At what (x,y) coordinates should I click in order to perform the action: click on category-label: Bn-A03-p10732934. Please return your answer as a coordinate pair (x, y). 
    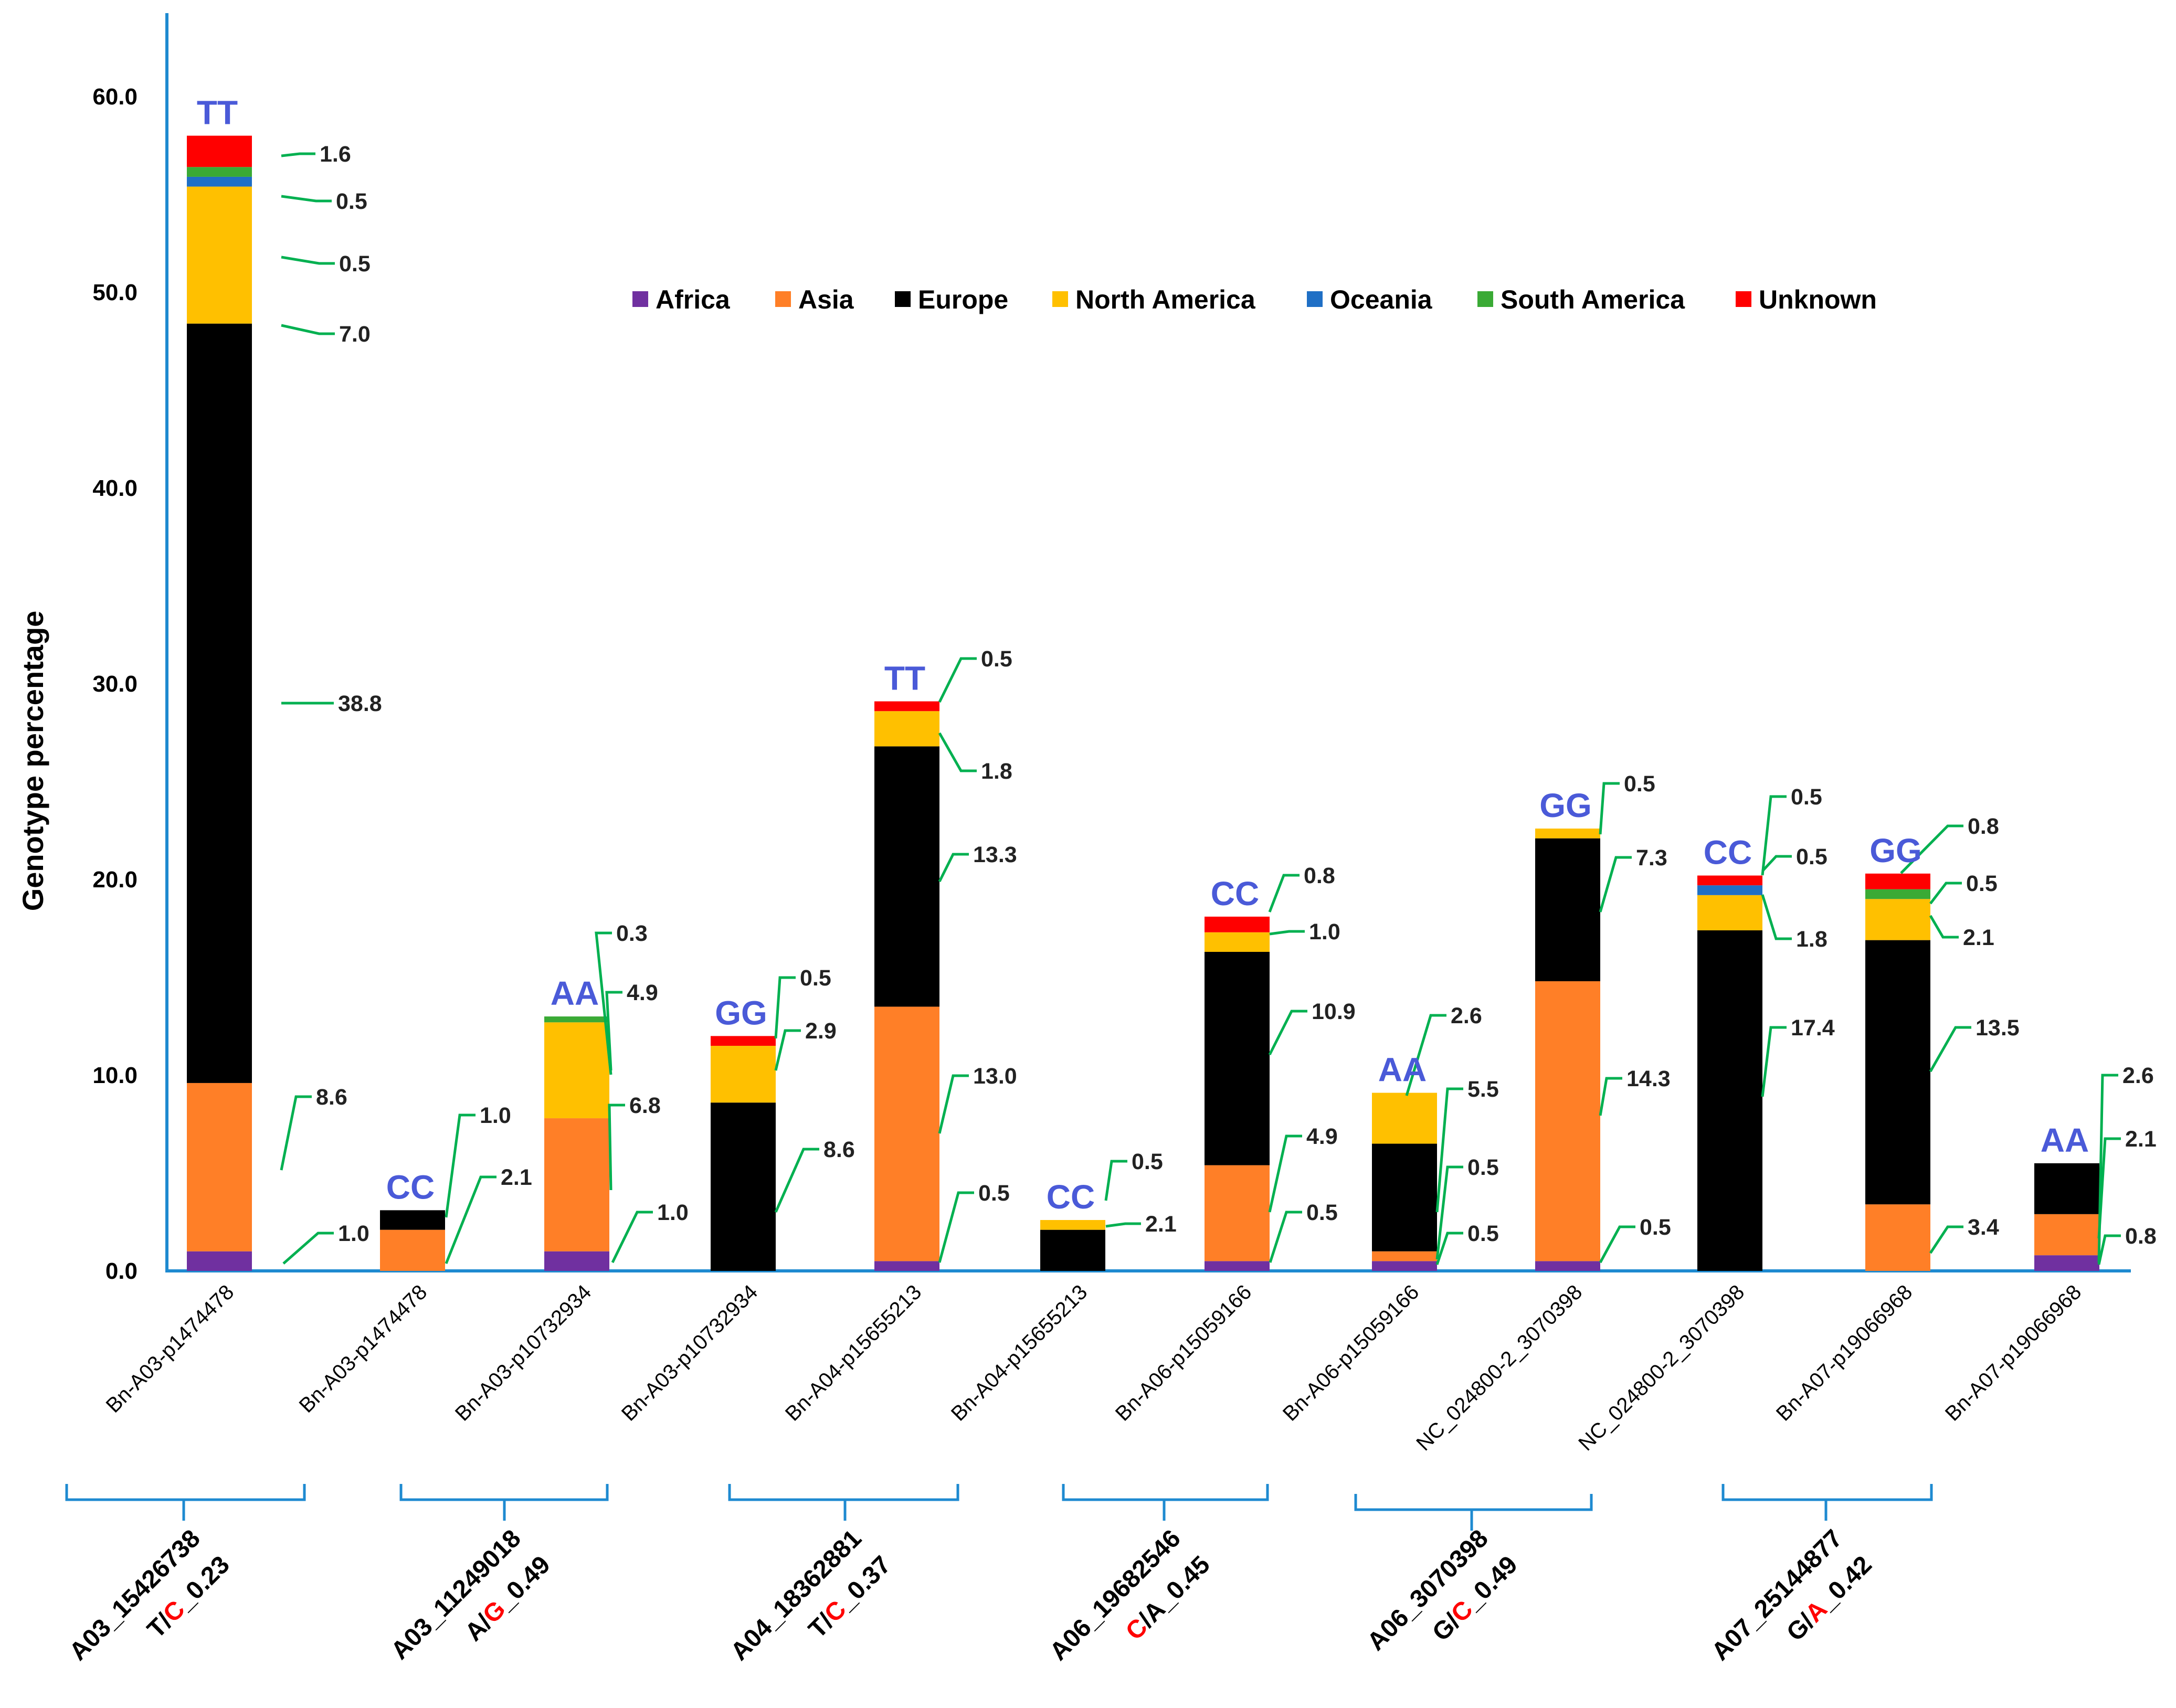
    Looking at the image, I should click on (523, 1352).